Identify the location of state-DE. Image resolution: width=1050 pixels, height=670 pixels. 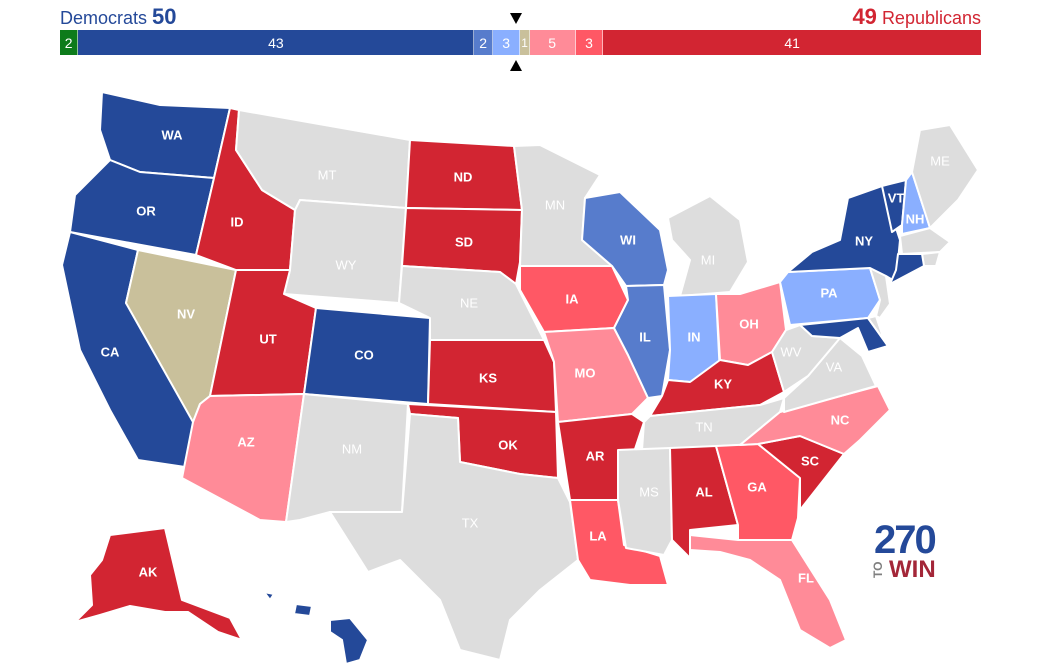
(878, 331).